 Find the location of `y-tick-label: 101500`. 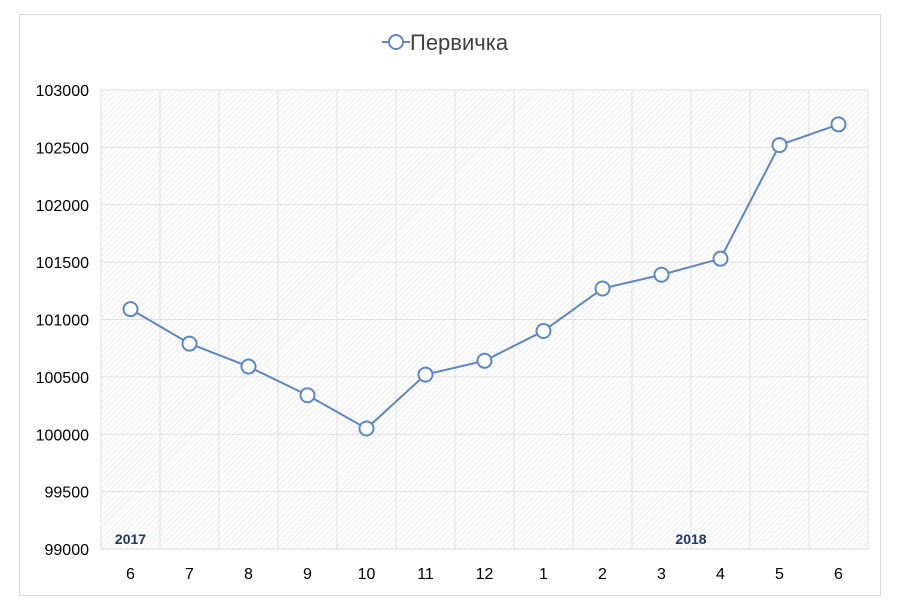

y-tick-label: 101500 is located at coordinates (62, 263).